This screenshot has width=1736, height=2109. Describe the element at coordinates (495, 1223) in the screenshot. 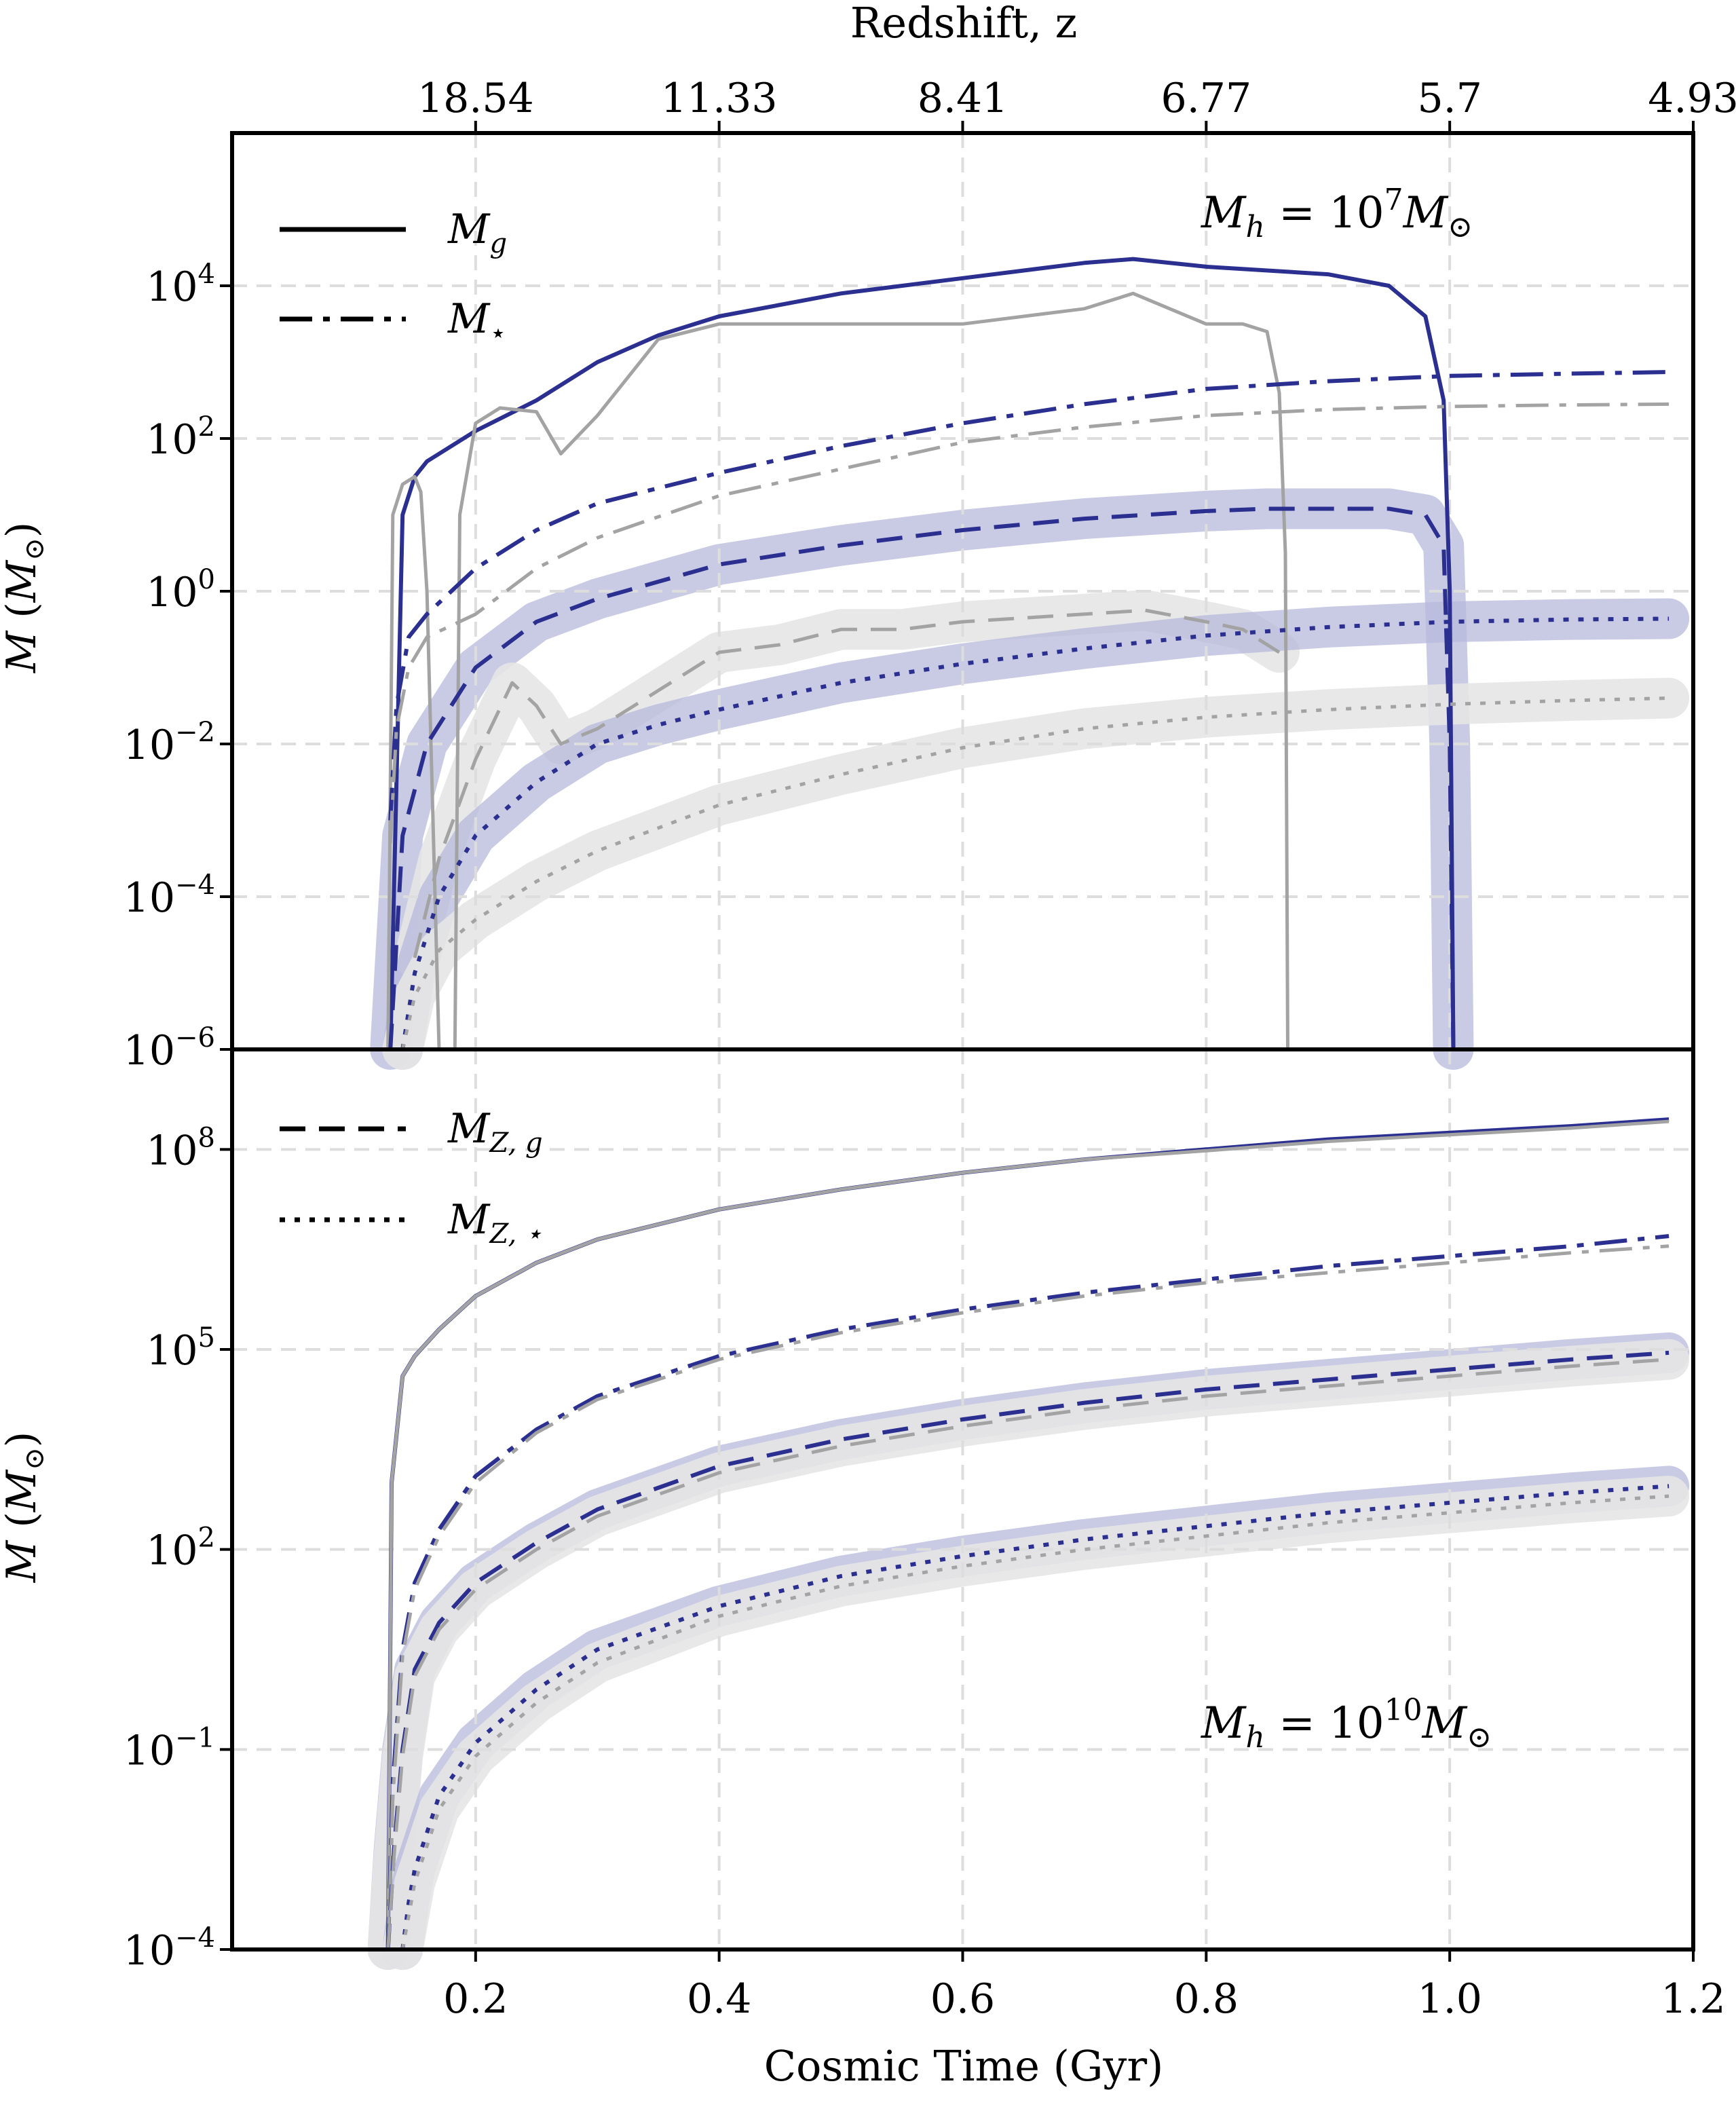

I see `legend-label-mzstar: MZ, ⋆` at that location.